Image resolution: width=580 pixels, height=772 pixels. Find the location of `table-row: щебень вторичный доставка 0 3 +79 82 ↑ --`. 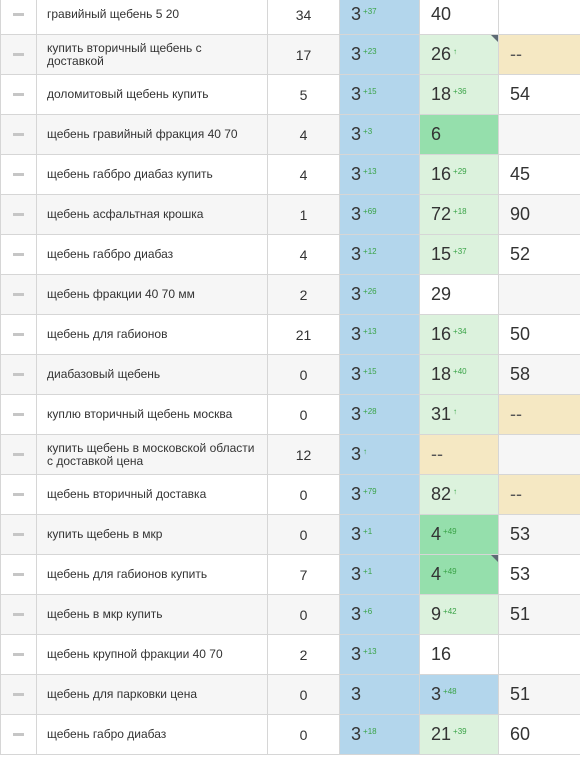

table-row: щебень вторичный доставка 0 3 +79 82 ↑ -- is located at coordinates (290, 494).